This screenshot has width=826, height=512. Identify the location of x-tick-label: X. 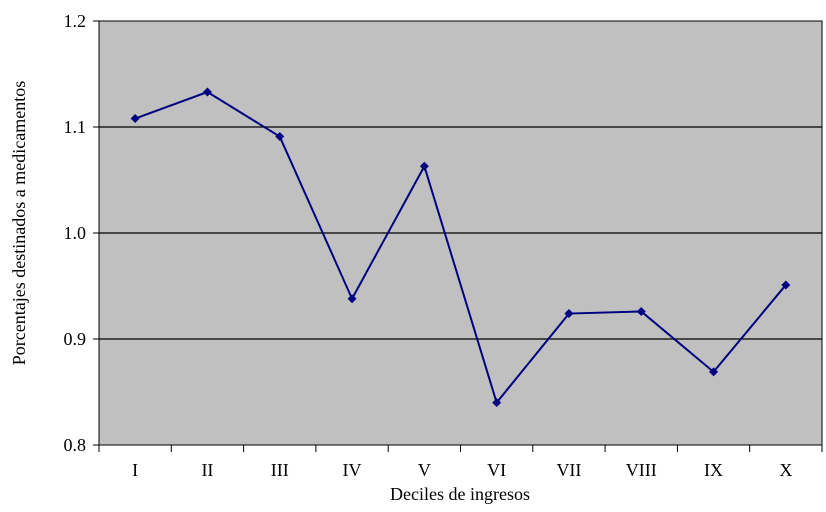
(785, 470).